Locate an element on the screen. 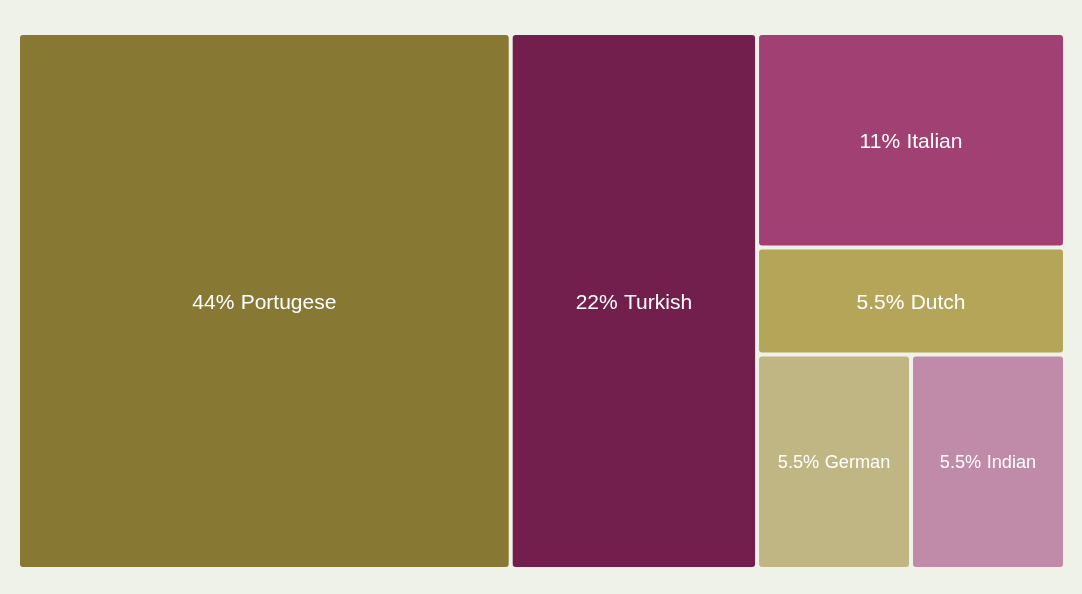  category-label: Dutch is located at coordinates (938, 301).